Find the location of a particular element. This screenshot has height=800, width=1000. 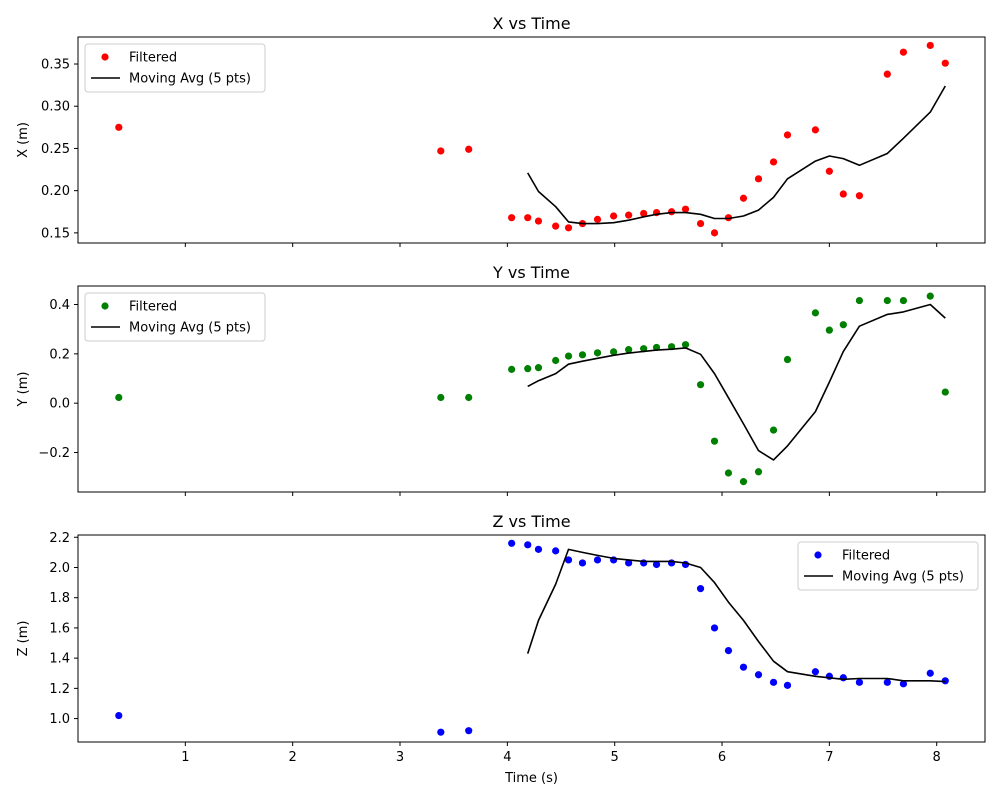

y-tick-label: 1.6 is located at coordinates (59, 628).